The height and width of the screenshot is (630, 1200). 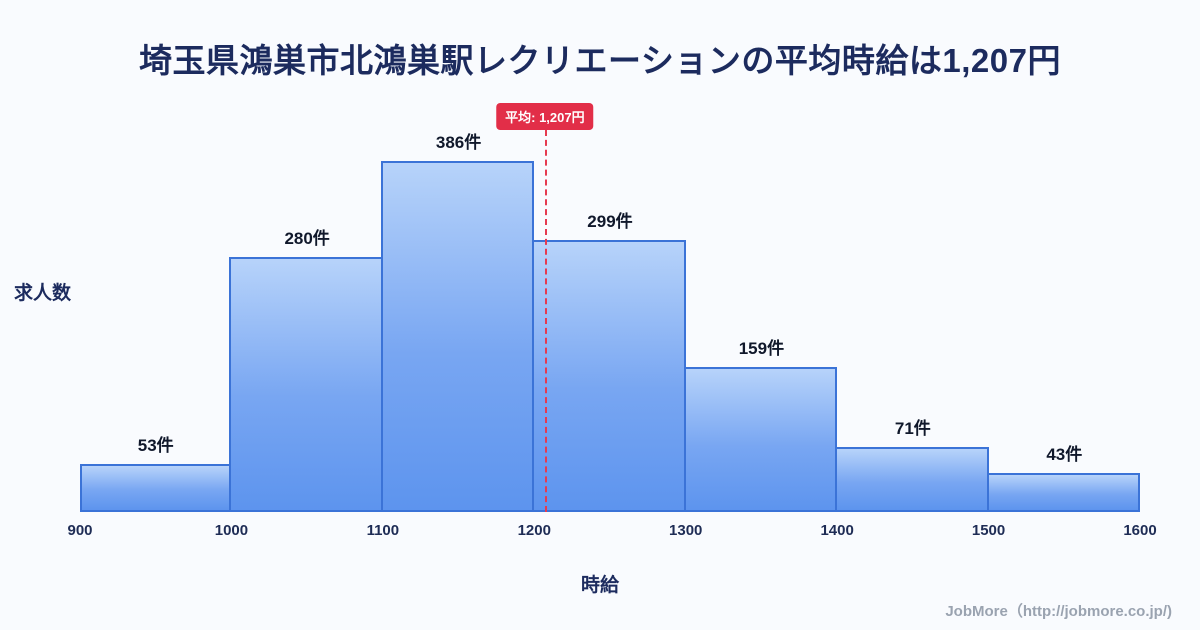 What do you see at coordinates (383, 530) in the screenshot?
I see `x-tick-label: 1100` at bounding box center [383, 530].